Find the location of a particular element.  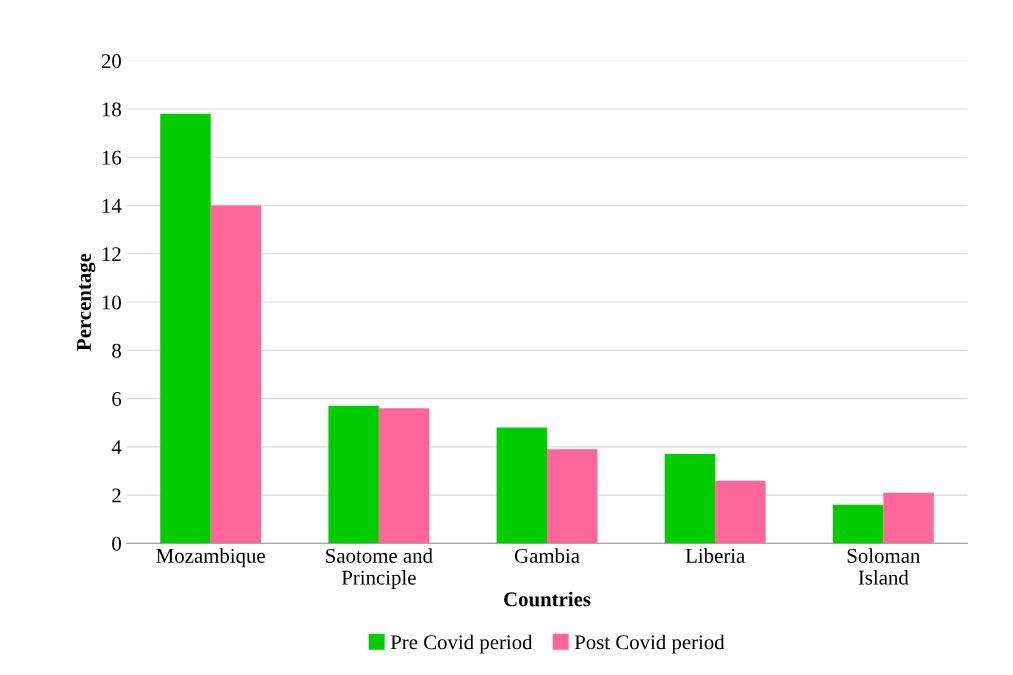

x-tick-label: Mozambique is located at coordinates (210, 558).